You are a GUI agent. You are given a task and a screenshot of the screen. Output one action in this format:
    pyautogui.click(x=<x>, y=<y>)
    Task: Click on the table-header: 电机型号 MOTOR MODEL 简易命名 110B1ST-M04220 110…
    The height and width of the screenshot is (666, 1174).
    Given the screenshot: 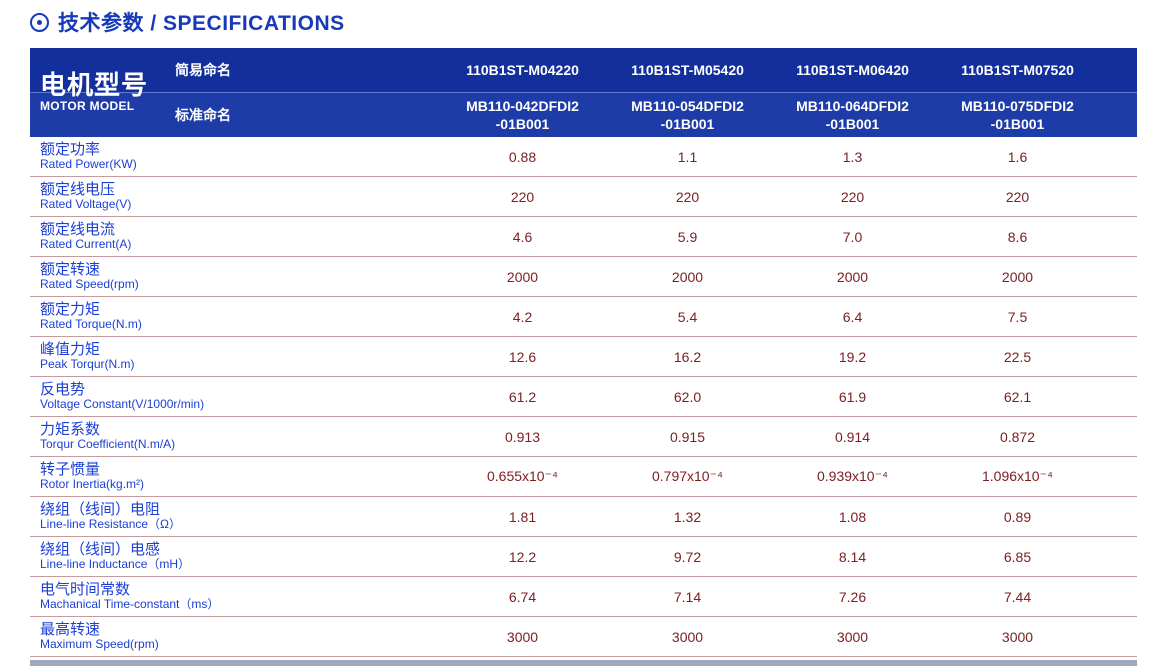 What is the action you would take?
    pyautogui.click(x=583, y=92)
    